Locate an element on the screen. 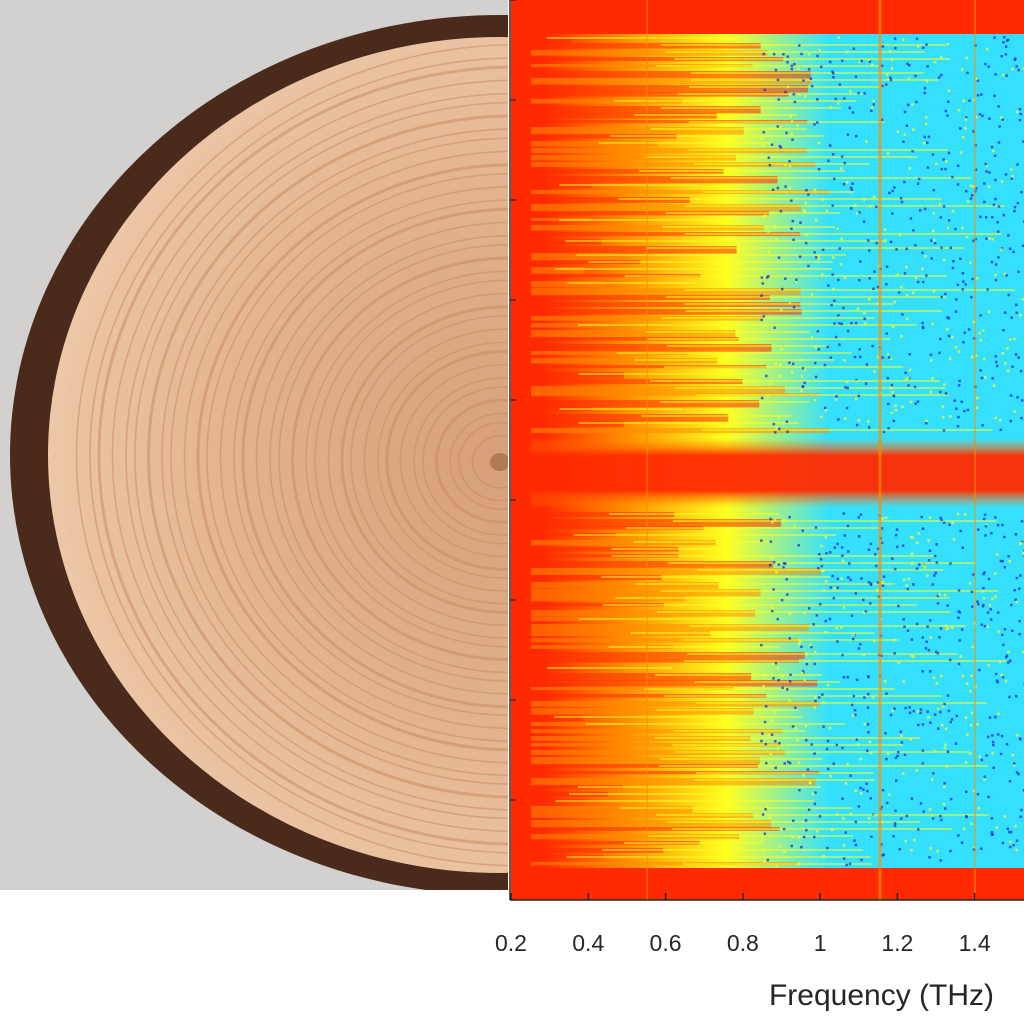 This screenshot has height=1024, width=1024. x-tick-label: 0.2 is located at coordinates (511, 943).